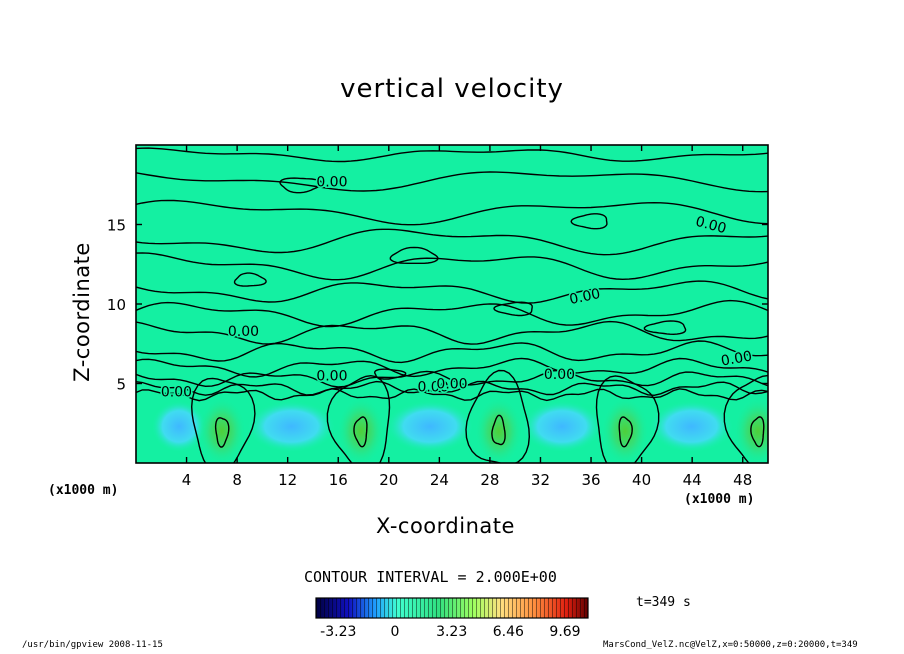 This screenshot has width=904, height=654. What do you see at coordinates (121, 385) in the screenshot?
I see `y-tick-label: 5` at bounding box center [121, 385].